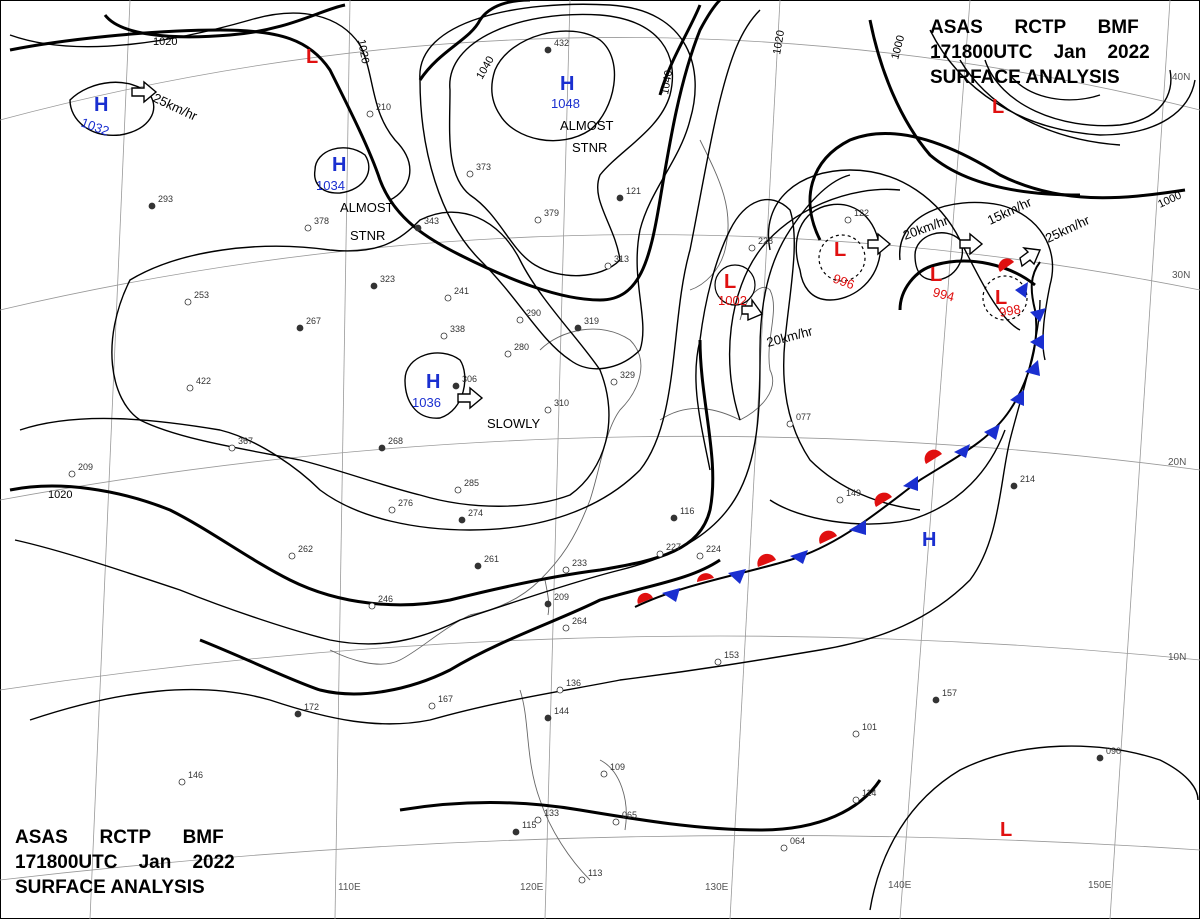 The height and width of the screenshot is (919, 1200). What do you see at coordinates (673, 547) in the screenshot?
I see `station-pressure: 227` at bounding box center [673, 547].